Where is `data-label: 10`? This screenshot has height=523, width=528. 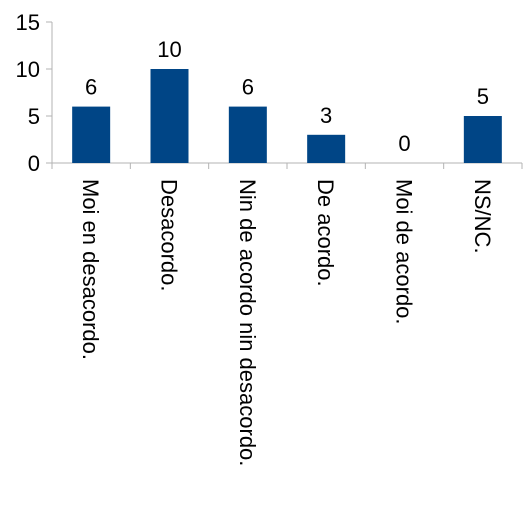 data-label: 10 is located at coordinates (169, 49).